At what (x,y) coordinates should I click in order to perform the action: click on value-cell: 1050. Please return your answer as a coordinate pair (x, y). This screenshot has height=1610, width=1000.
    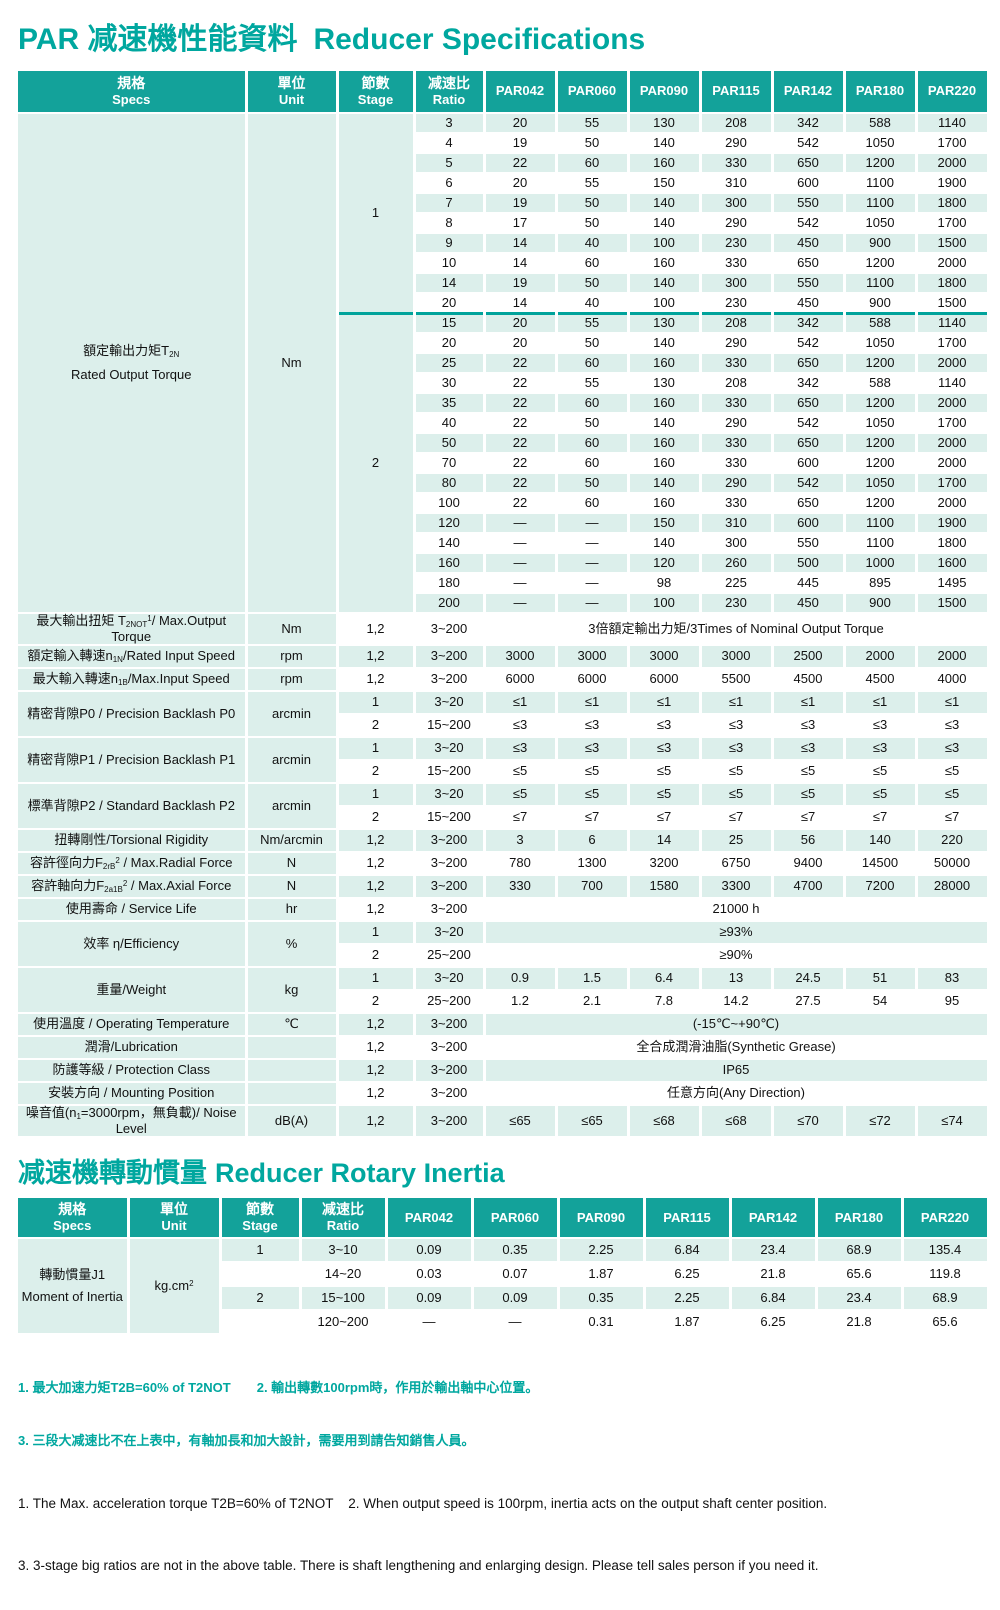
    Looking at the image, I should click on (881, 483).